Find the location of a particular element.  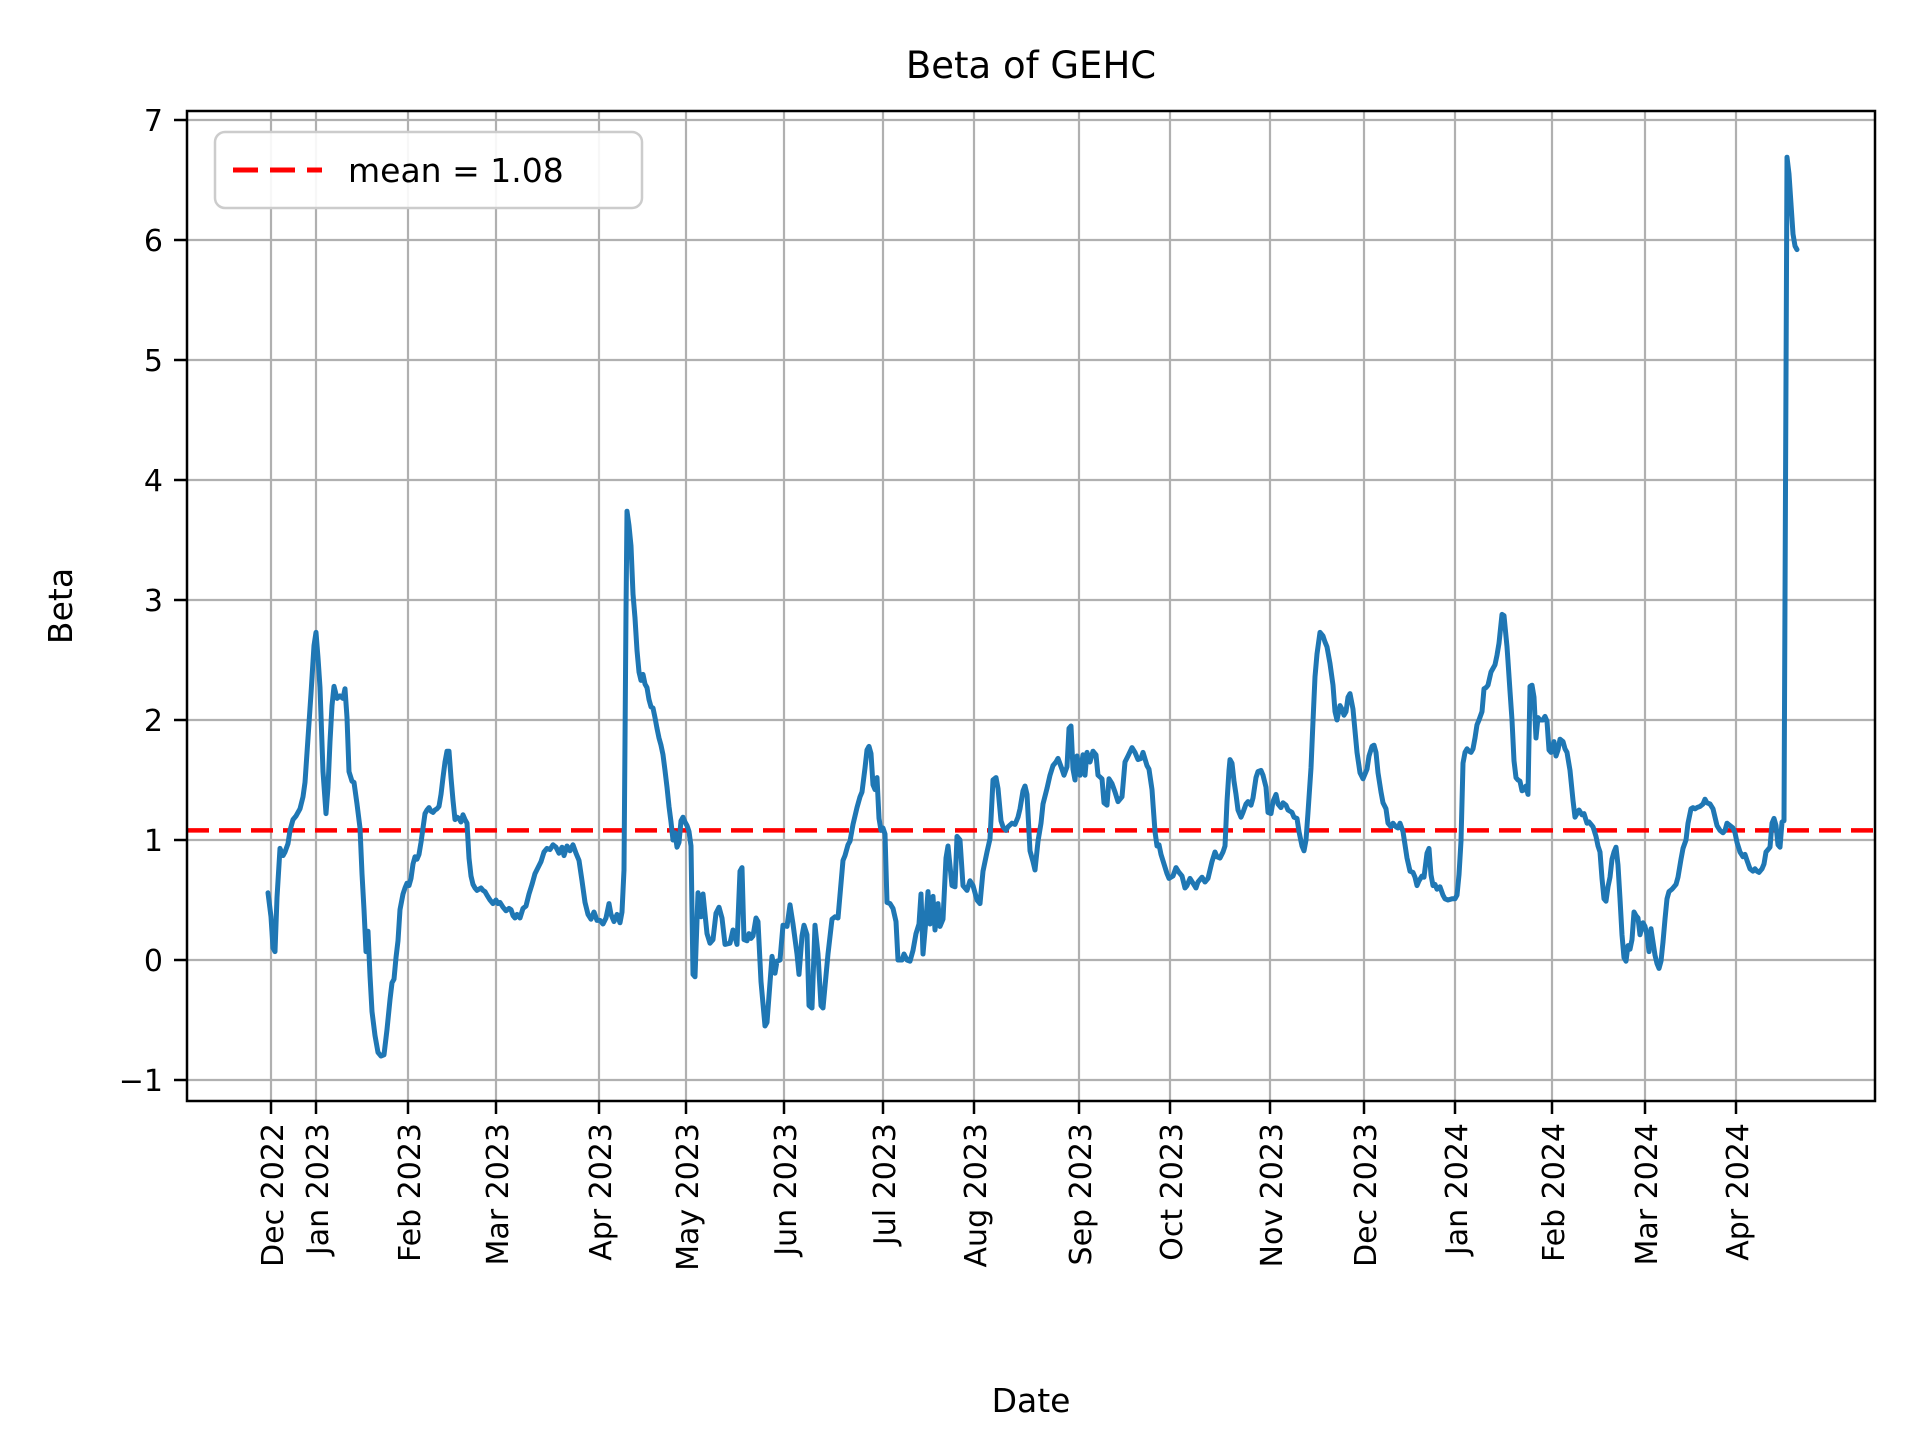

y-tick-label: 5 is located at coordinates (153, 361).